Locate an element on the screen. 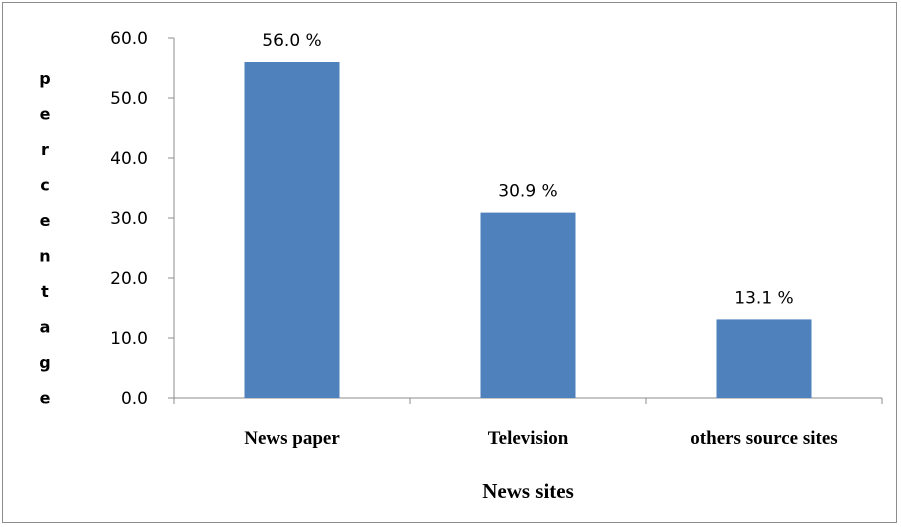 The height and width of the screenshot is (527, 901). data-label: 30.9 % is located at coordinates (527, 192).